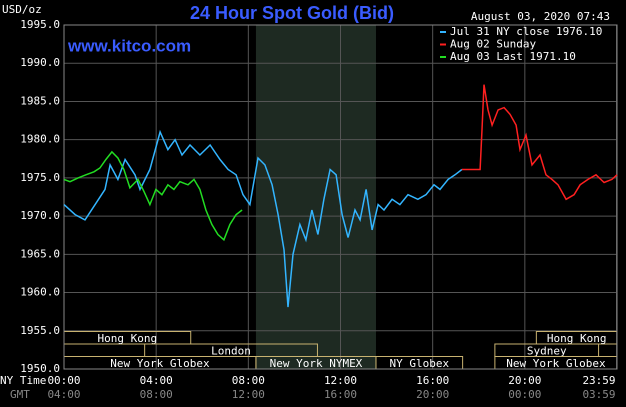 This screenshot has height=407, width=626. Describe the element at coordinates (40, 253) in the screenshot. I see `y-tick-label: 1965.0` at that location.